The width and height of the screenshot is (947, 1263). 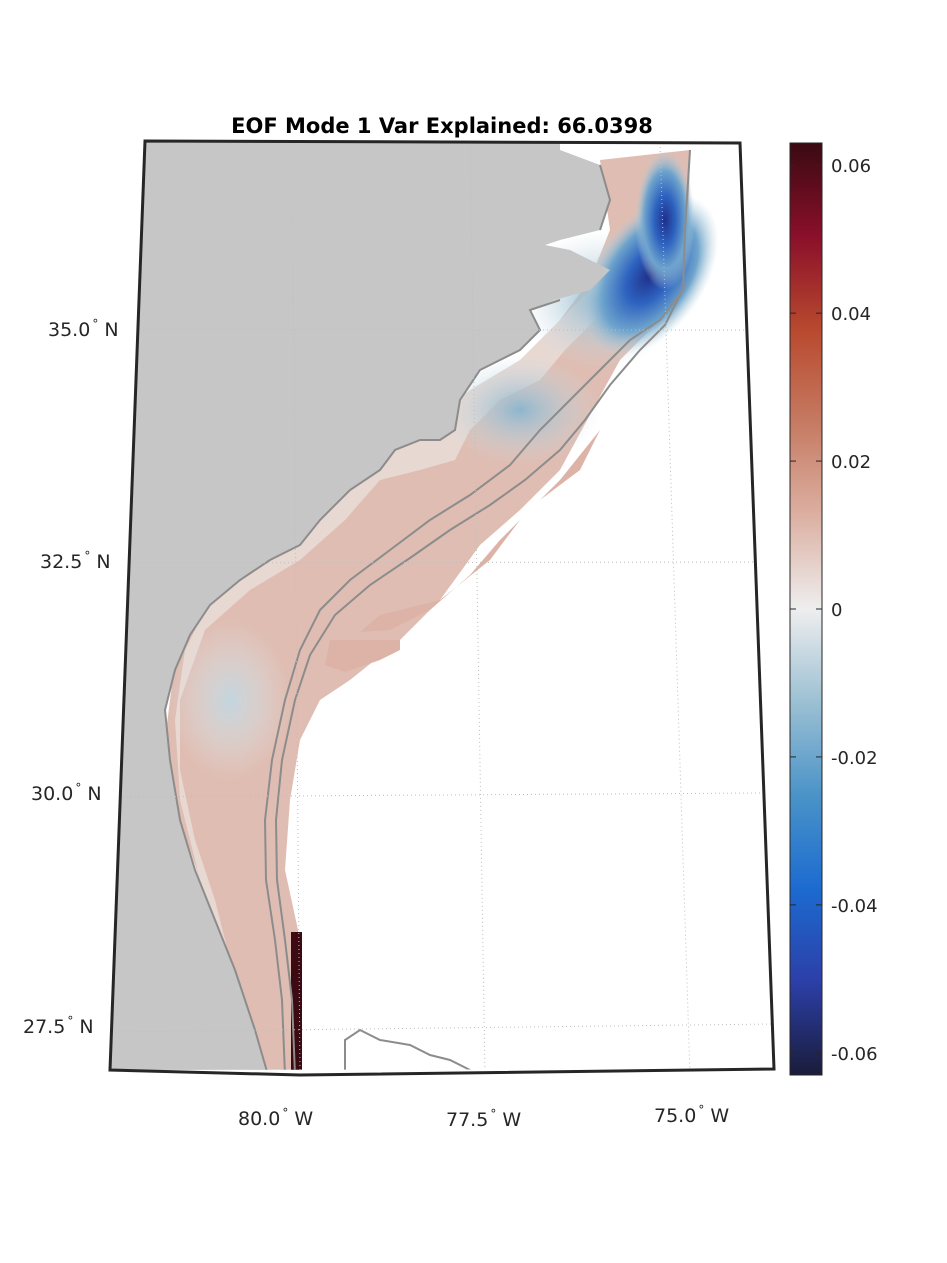 I want to click on eof-field-offshore, so click(x=362, y=656).